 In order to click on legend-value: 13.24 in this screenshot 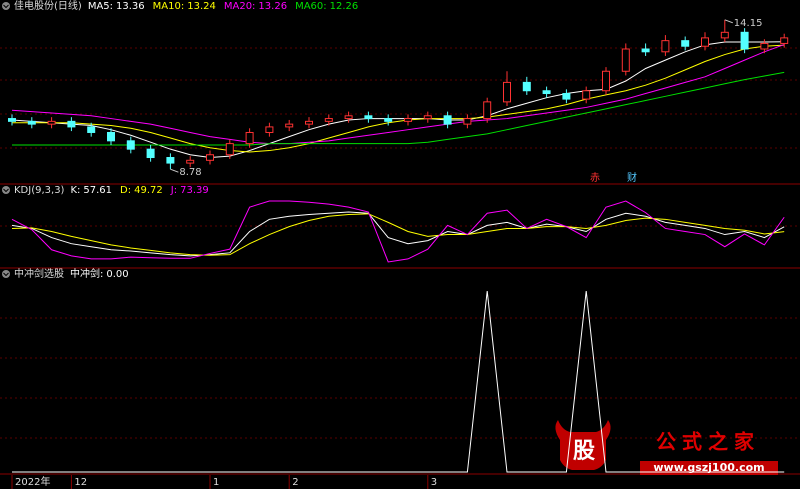, I will do `click(201, 6)`.